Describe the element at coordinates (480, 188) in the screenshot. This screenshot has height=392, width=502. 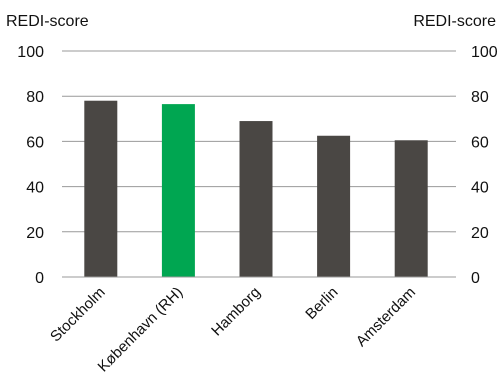
I see `right-tick-label: 40` at that location.